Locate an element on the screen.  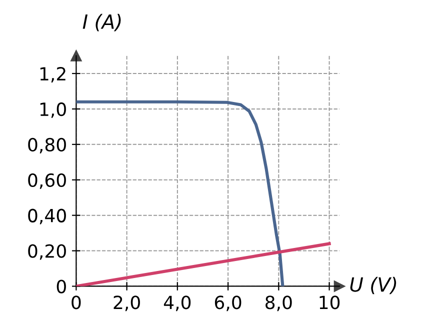
y-tick-label: 1,0 is located at coordinates (53, 110).